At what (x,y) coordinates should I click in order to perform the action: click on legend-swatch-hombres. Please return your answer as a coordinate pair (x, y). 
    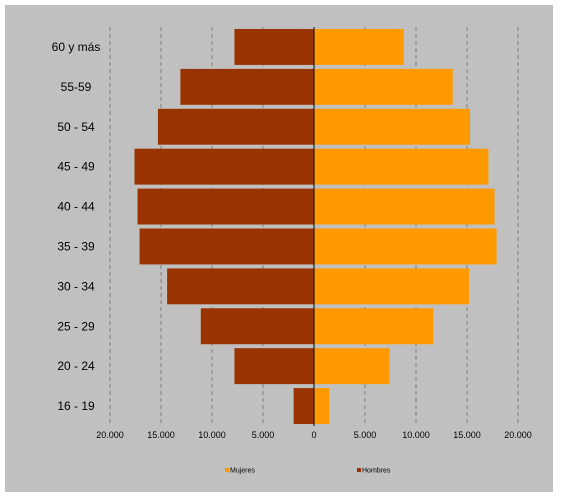
    Looking at the image, I should click on (359, 470).